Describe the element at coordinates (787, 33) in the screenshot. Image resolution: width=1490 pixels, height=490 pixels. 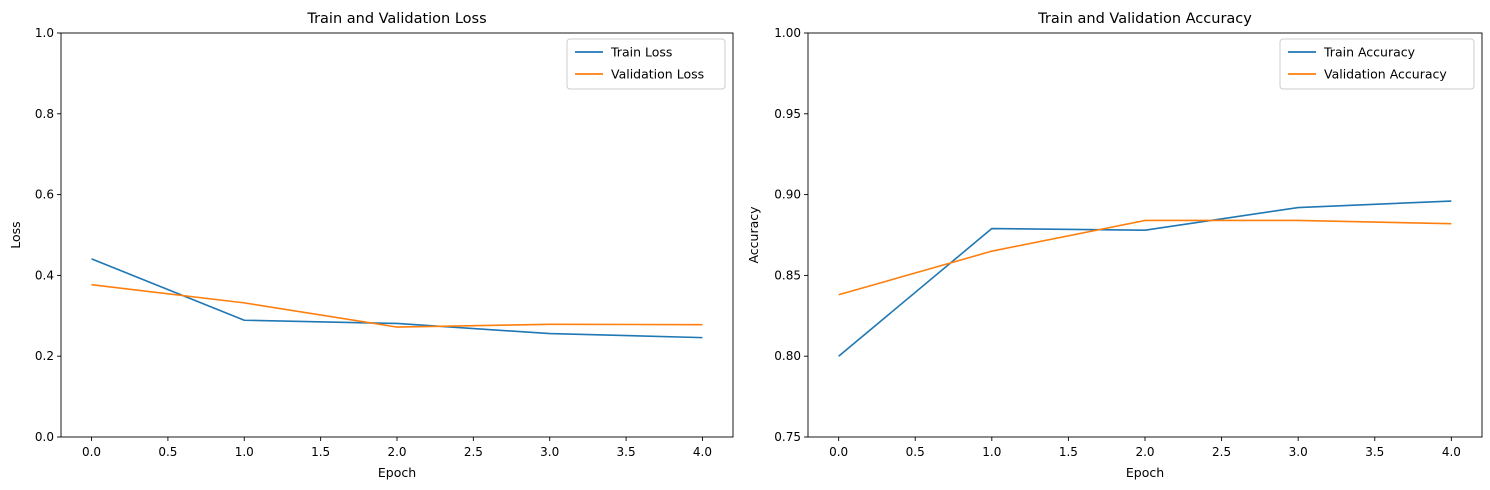
I see `accuracy-y-tick-label: 1.00` at that location.